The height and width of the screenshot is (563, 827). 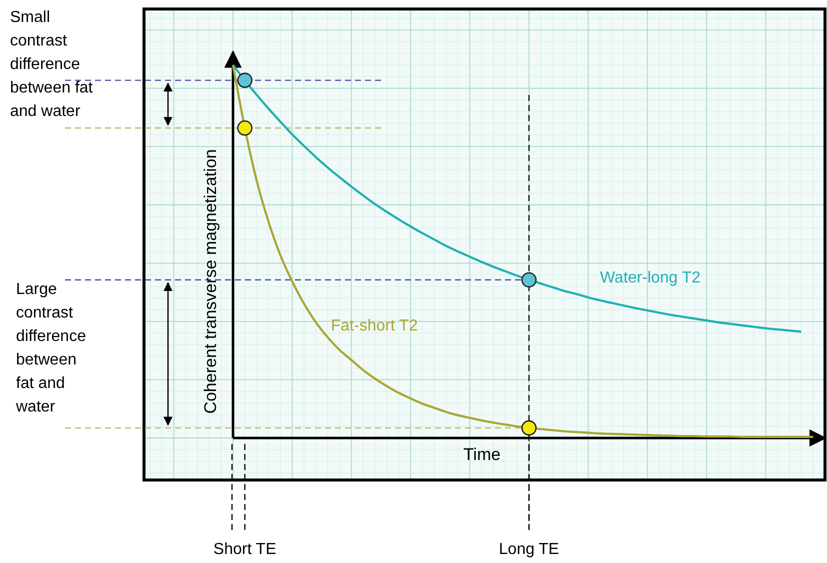 I want to click on x-tick-label: Short TE, so click(x=244, y=549).